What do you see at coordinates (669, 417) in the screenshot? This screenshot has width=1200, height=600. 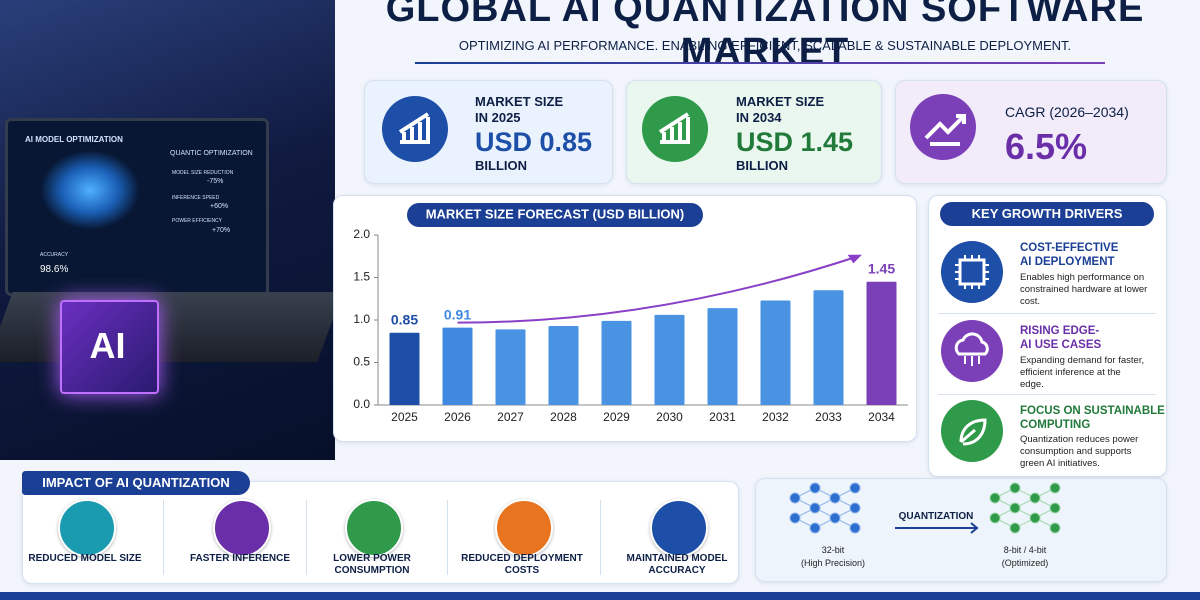 I see `x-tick-label: 2030` at bounding box center [669, 417].